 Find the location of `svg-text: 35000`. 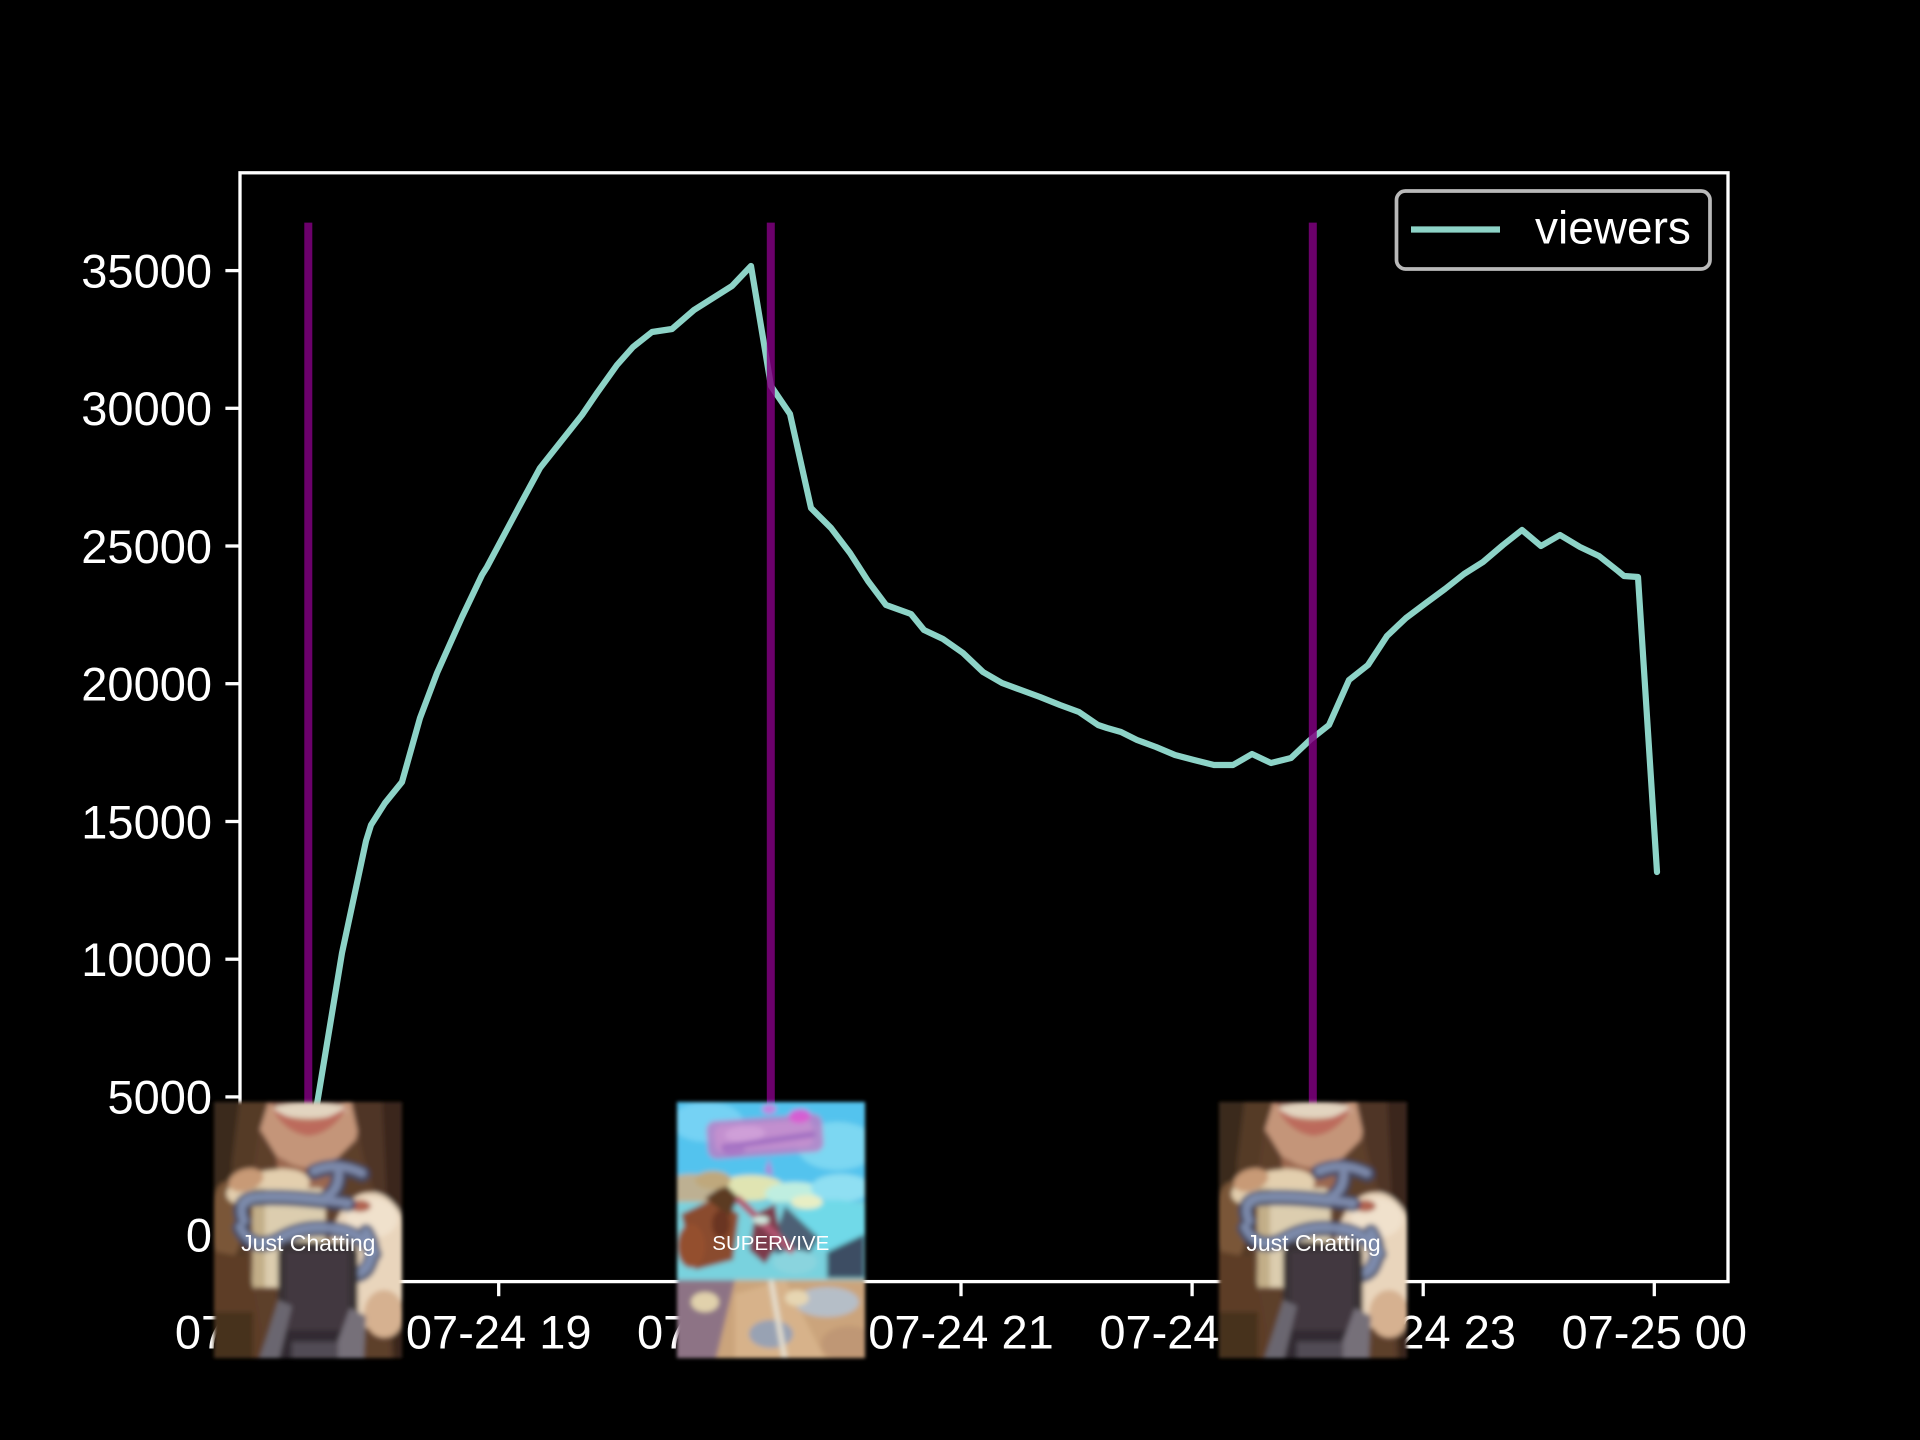

svg-text: 35000 is located at coordinates (146, 270).